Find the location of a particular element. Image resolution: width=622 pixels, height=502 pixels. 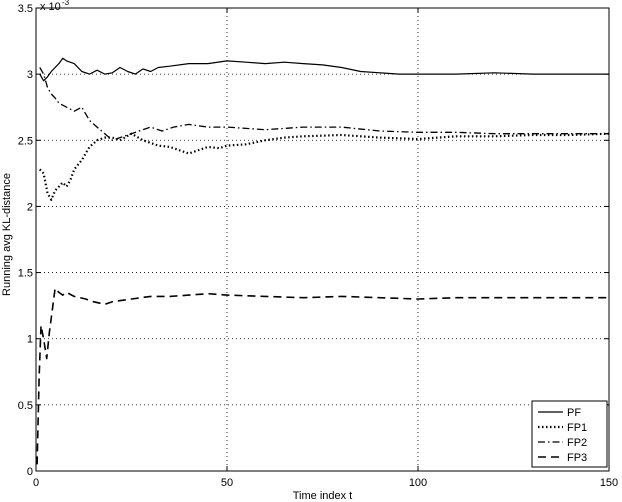

y-multiplier: x 10 -3 is located at coordinates (55, 6).